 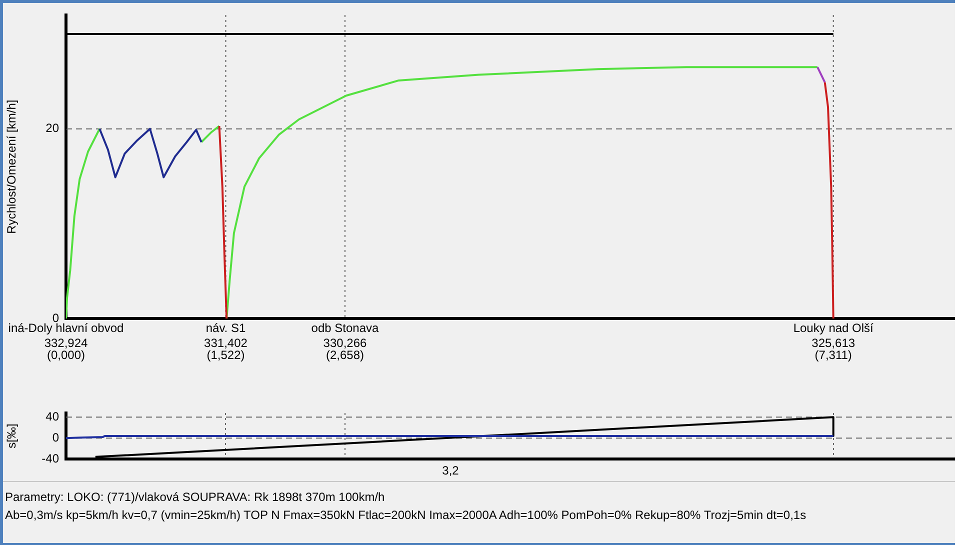 I want to click on x-tick-label: (2,658), so click(x=345, y=355).